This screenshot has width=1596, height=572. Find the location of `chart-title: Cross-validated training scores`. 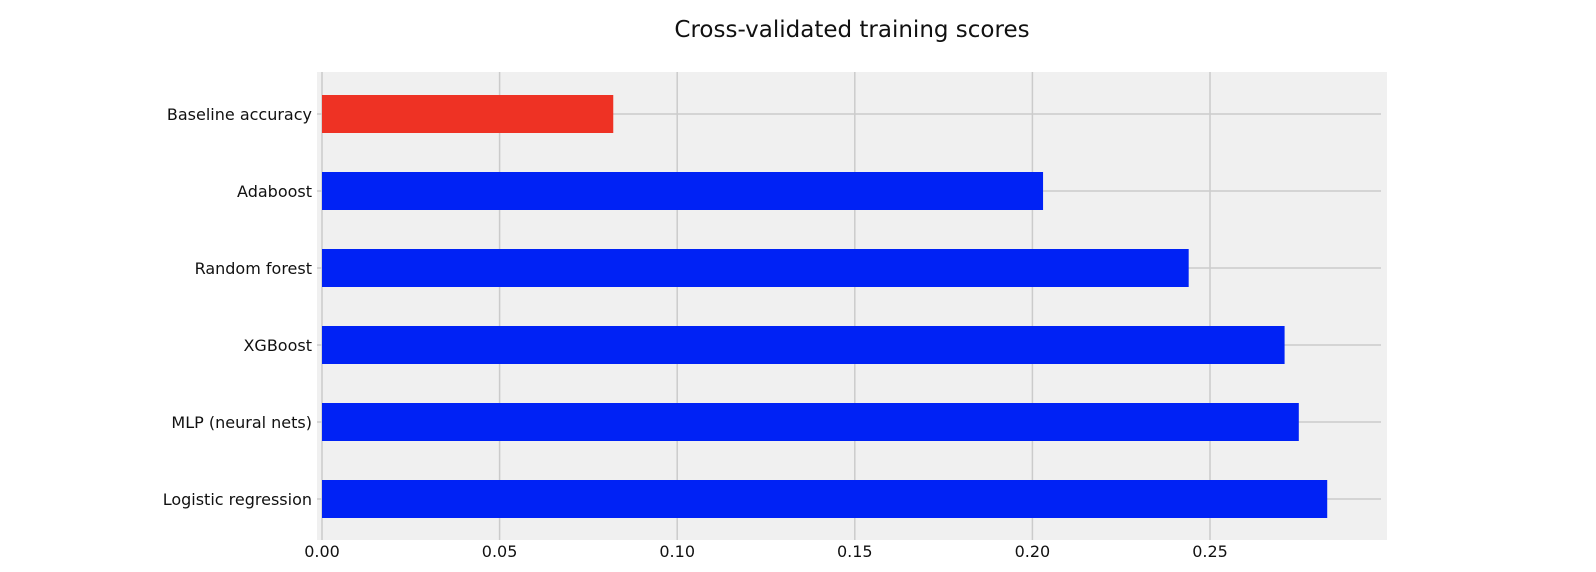

chart-title: Cross-validated training scores is located at coordinates (851, 30).